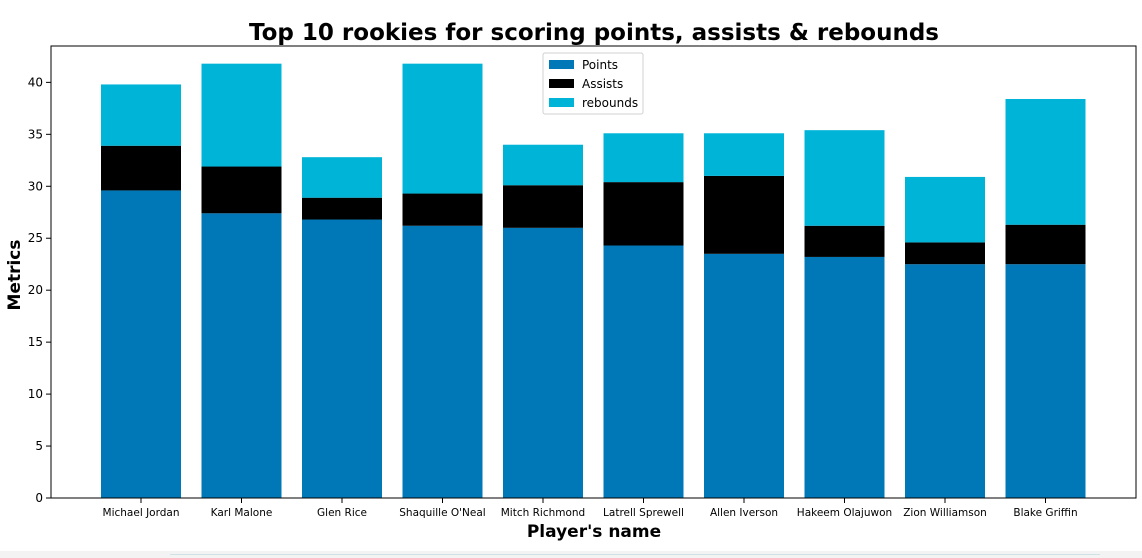 This screenshot has width=1142, height=558. What do you see at coordinates (442, 513) in the screenshot?
I see `x-tick-label: Shaquille O'Neal` at bounding box center [442, 513].